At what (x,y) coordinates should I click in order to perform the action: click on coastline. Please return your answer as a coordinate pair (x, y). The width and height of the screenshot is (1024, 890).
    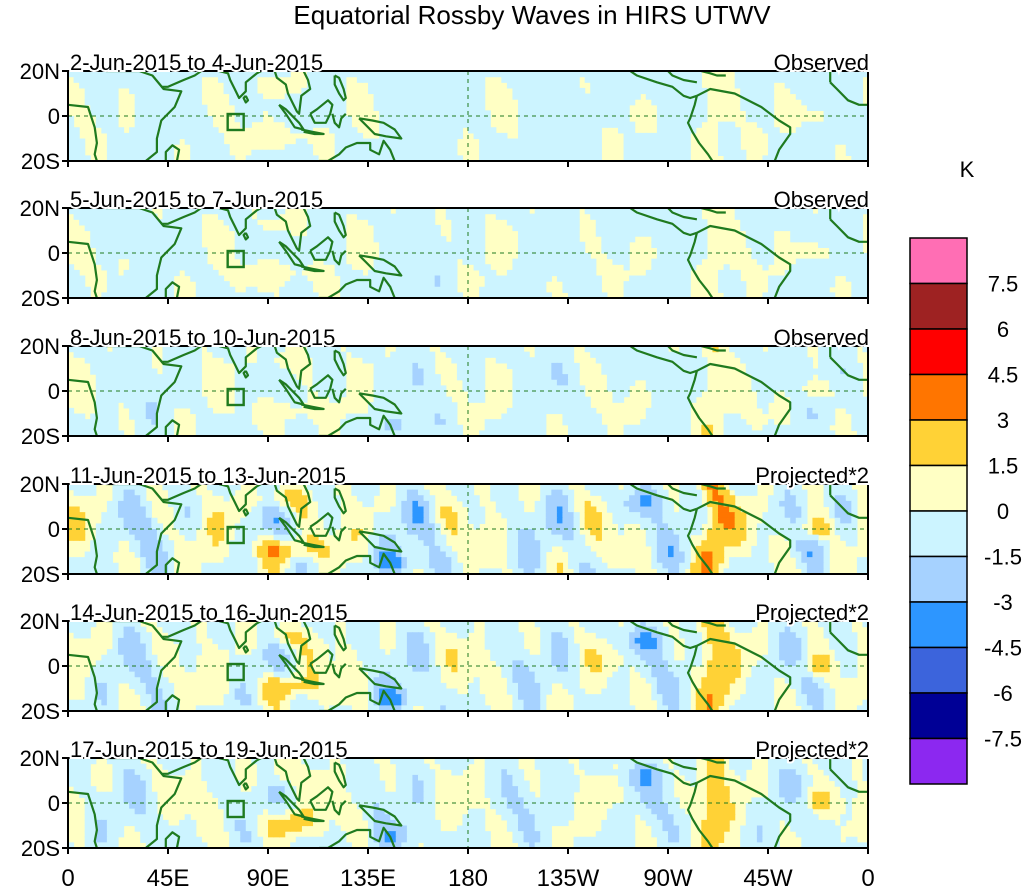
    Looking at the image, I should click on (357, 287).